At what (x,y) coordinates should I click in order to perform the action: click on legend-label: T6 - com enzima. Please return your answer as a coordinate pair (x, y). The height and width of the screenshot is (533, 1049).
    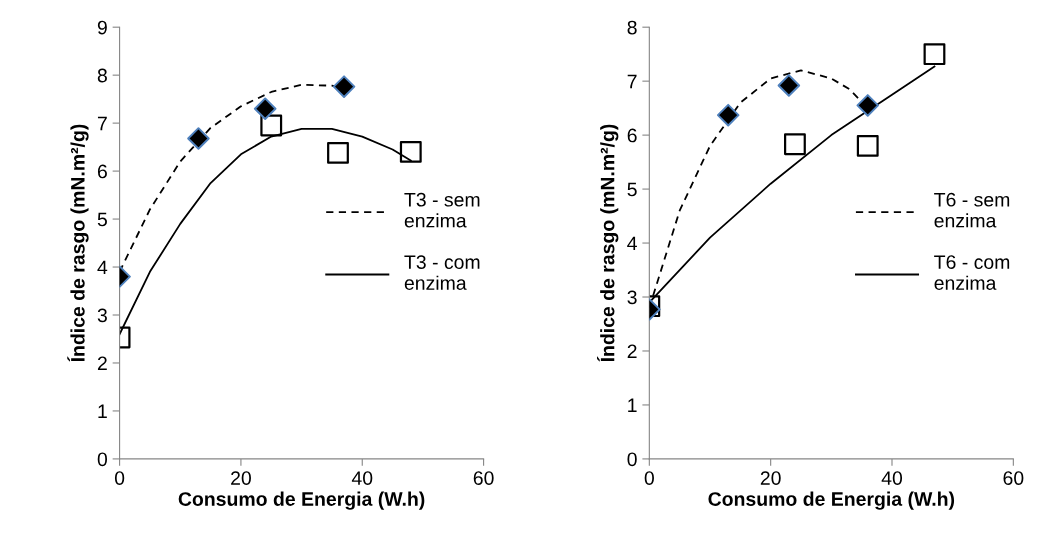
    Looking at the image, I should click on (972, 272).